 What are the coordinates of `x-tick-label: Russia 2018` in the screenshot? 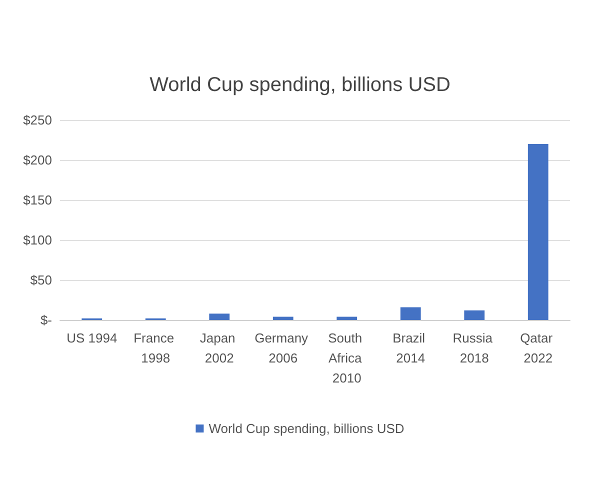 It's located at (474, 348).